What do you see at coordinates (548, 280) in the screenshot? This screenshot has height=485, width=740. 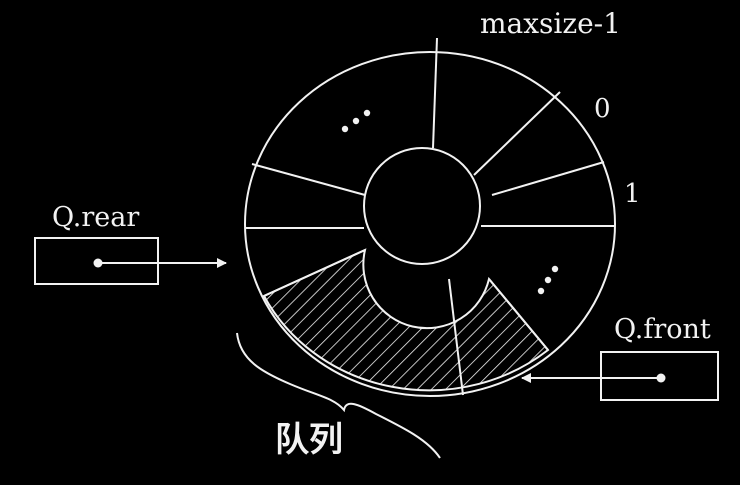 I see `ellipsis-dots-lower` at bounding box center [548, 280].